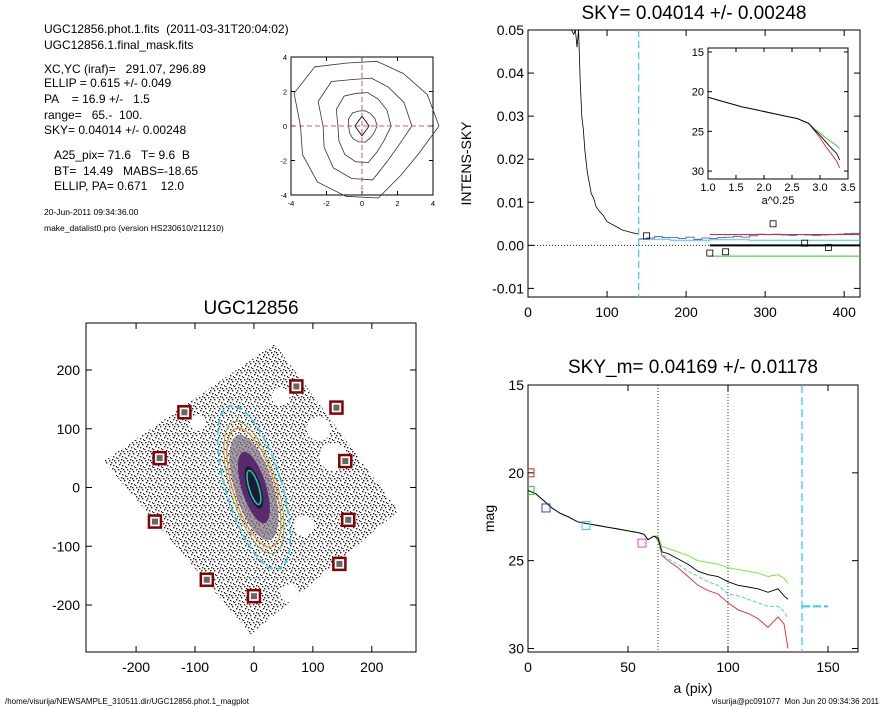 Image resolution: width=885 pixels, height=708 pixels. Describe the element at coordinates (510, 202) in the screenshot. I see `sky-y-tick-label: 0.01` at that location.